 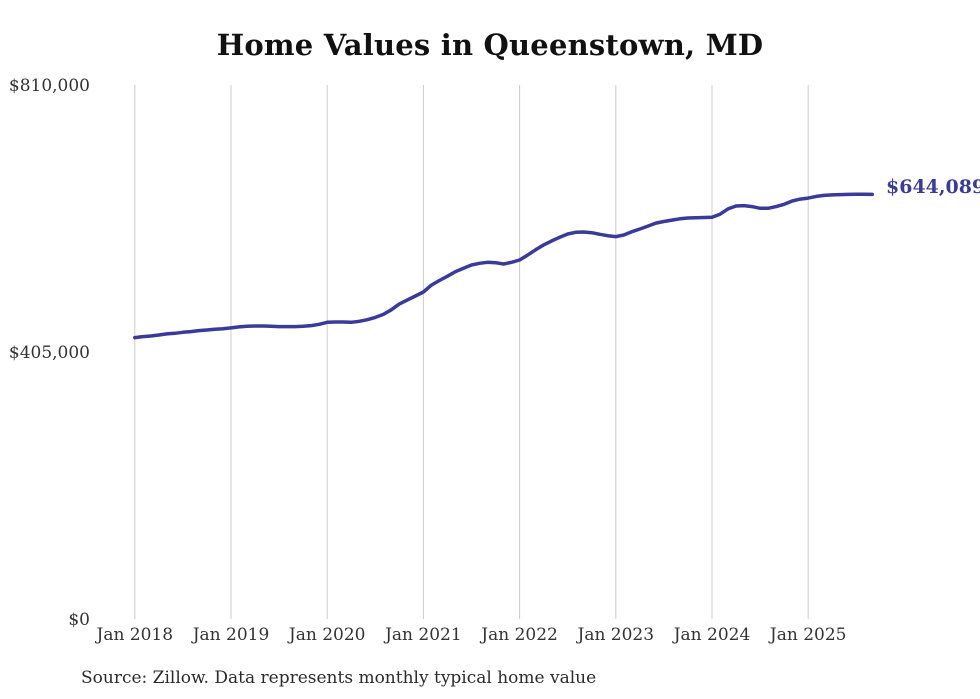 What do you see at coordinates (518, 635) in the screenshot?
I see `x-axis-tick-label: Jan 2022` at bounding box center [518, 635].